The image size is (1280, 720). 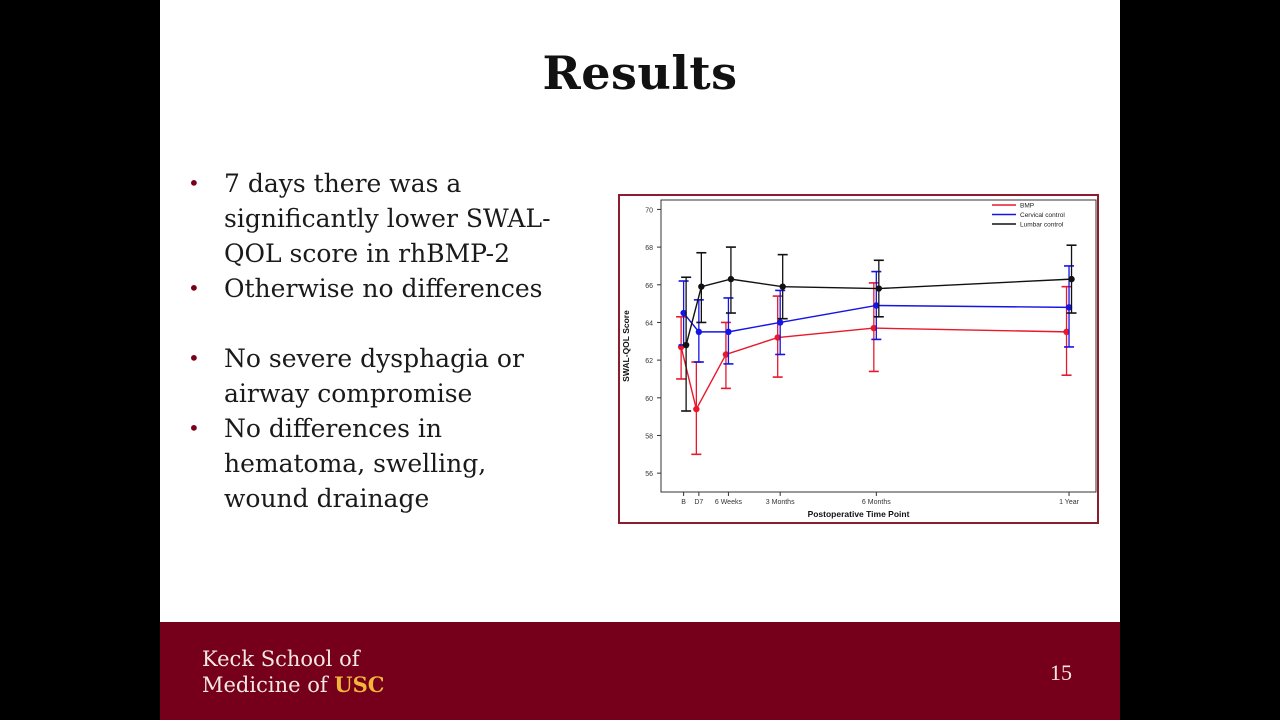 I want to click on series-cervical-control, so click(x=876, y=315).